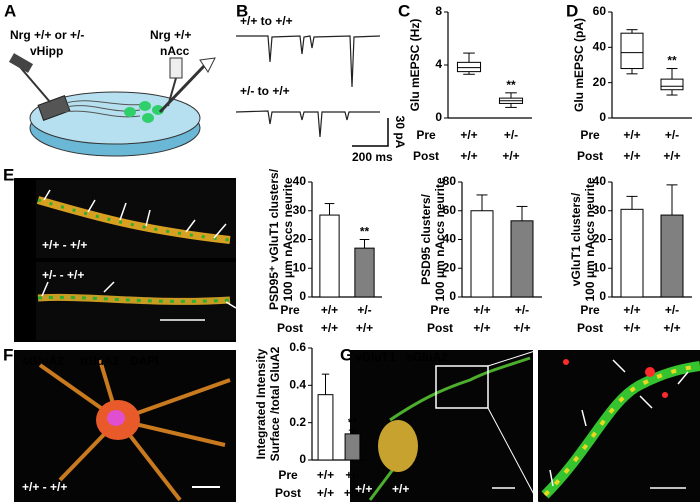 Image resolution: width=700 pixels, height=504 pixels. Describe the element at coordinates (297, 422) in the screenshot. I see `y-tick-label: 0.2` at that location.